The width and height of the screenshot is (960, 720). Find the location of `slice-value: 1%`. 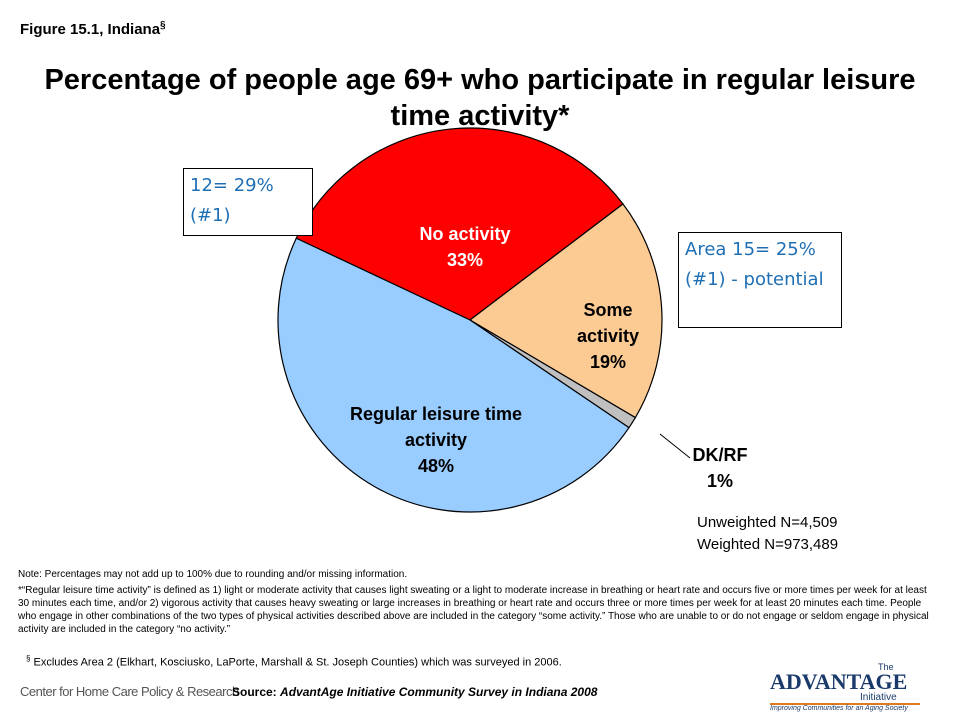

slice-value: 1% is located at coordinates (719, 481).